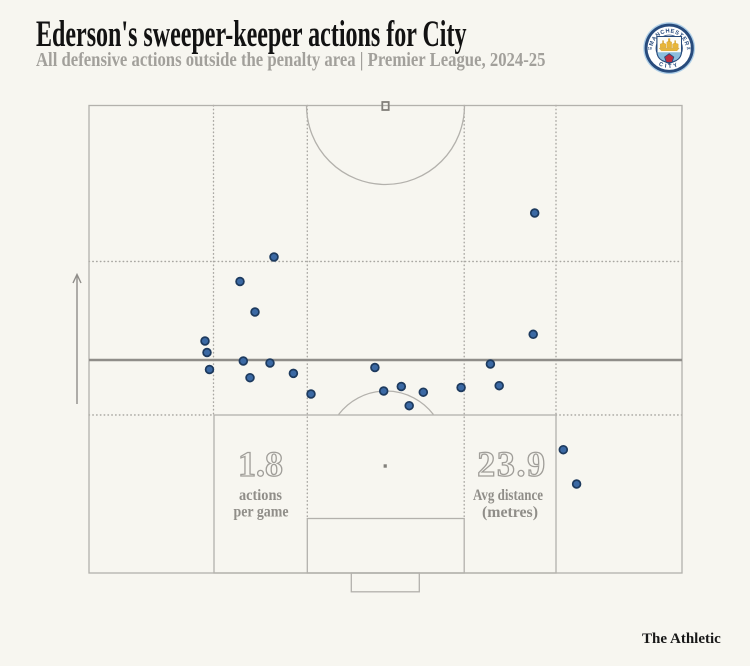 The image size is (750, 666). Describe the element at coordinates (669, 66) in the screenshot. I see `svg-text: CITY` at that location.